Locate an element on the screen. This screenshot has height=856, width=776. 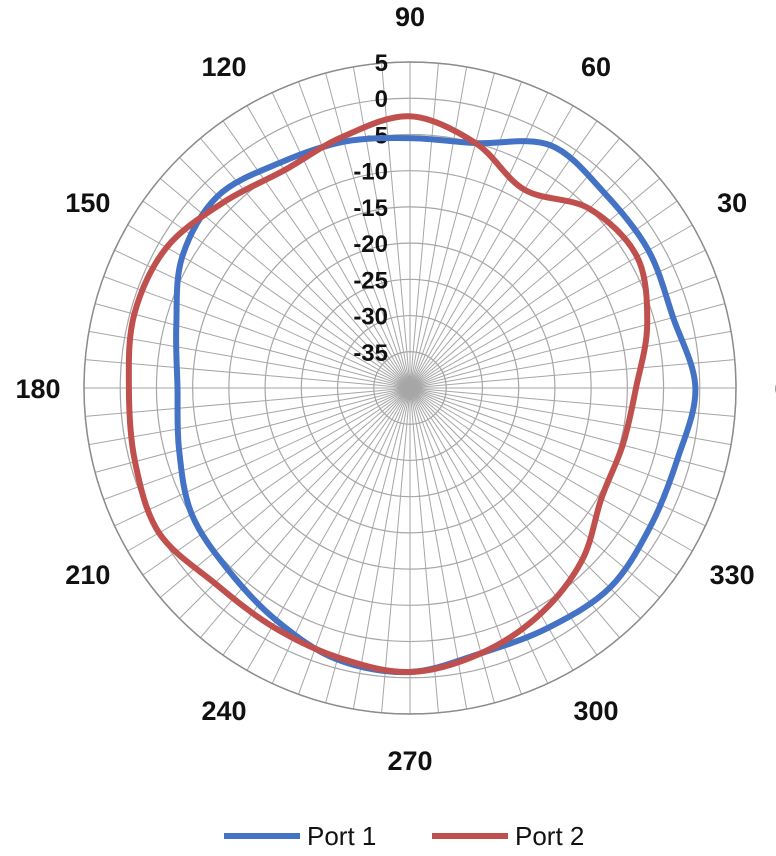
angle-tick-label: 90 is located at coordinates (410, 17).